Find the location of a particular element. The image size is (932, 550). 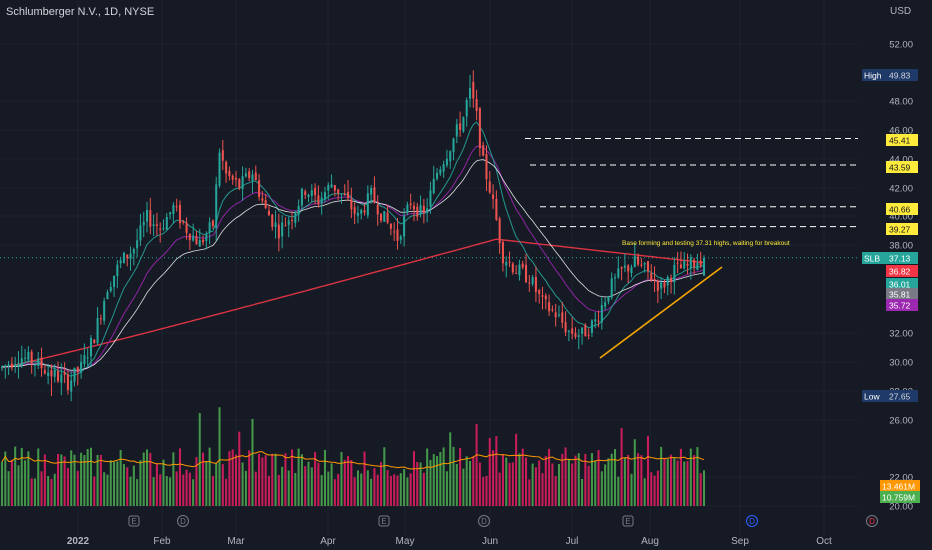

earnings-marker is located at coordinates (384, 521).